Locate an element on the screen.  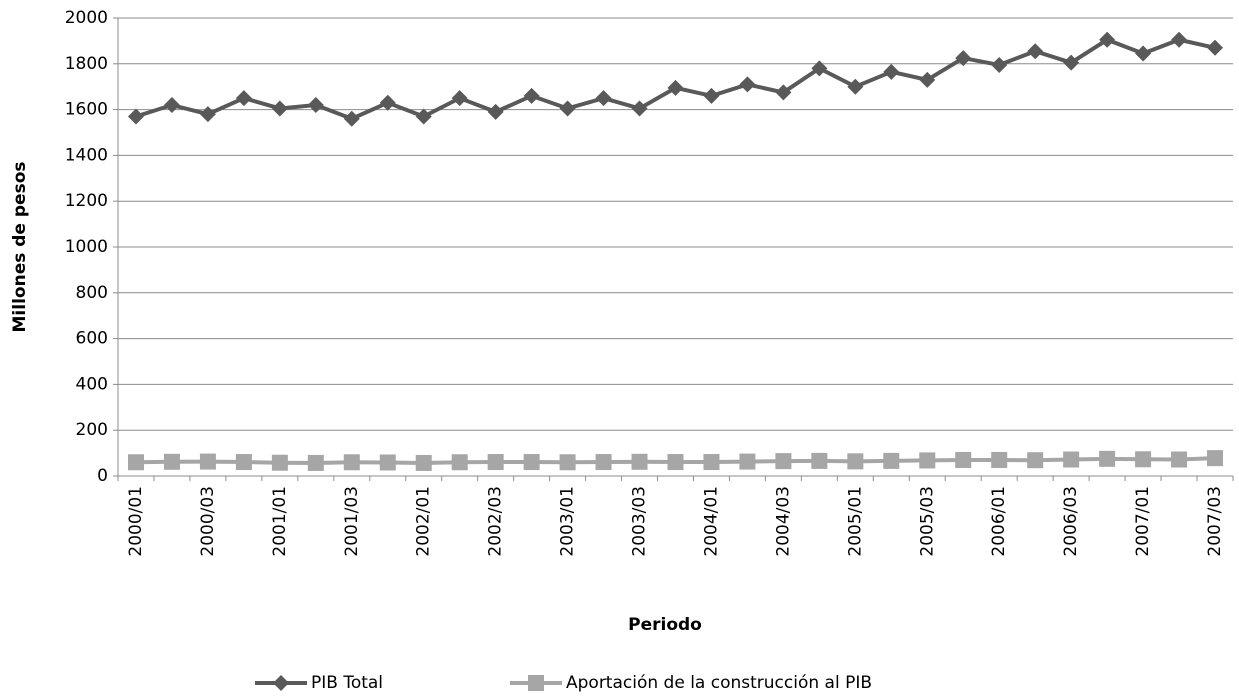
y-tick-label: 600 is located at coordinates (92, 339).